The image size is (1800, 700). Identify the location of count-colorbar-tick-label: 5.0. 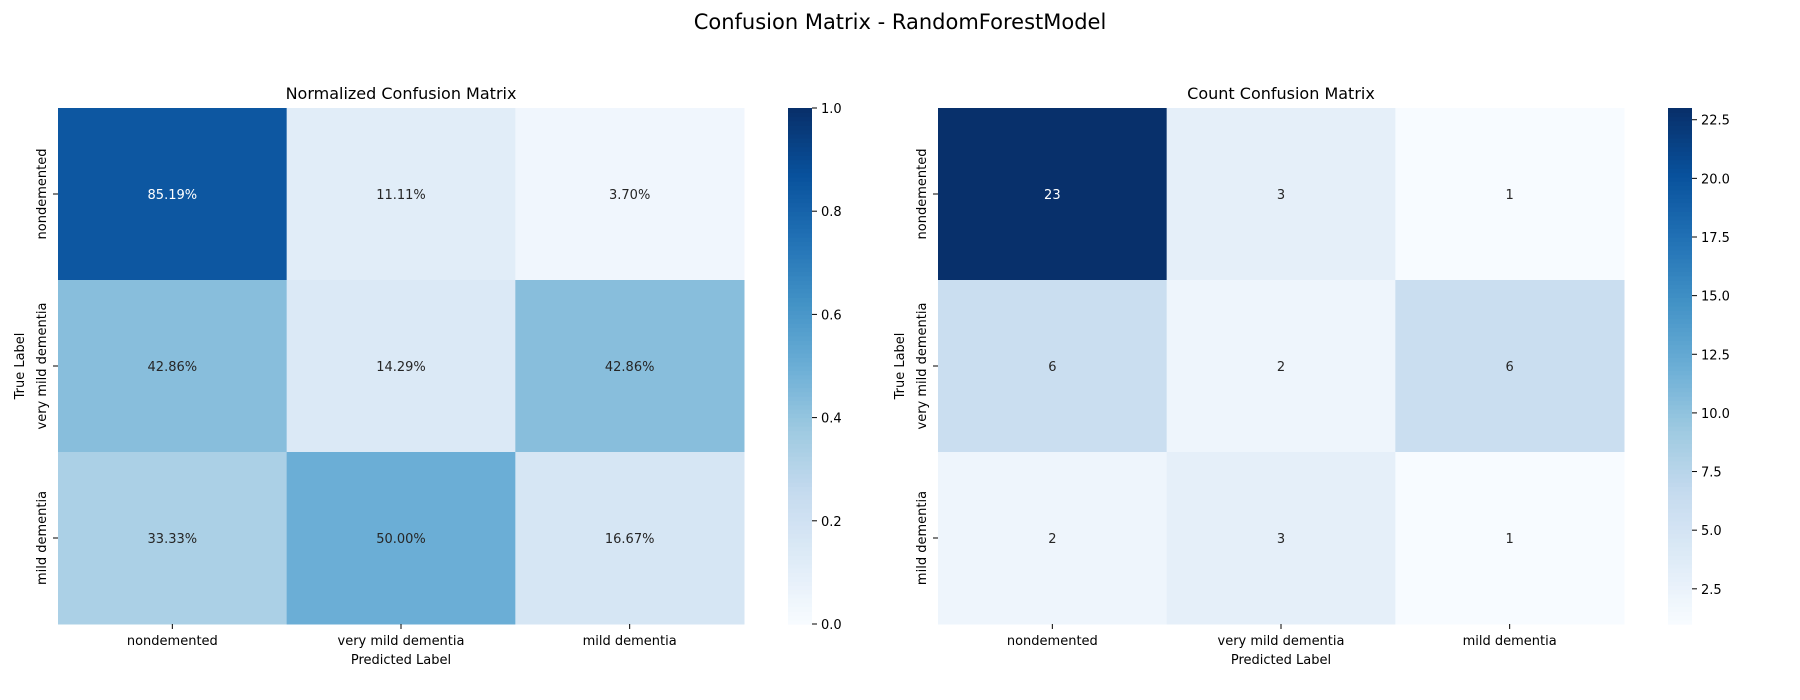
(1711, 531).